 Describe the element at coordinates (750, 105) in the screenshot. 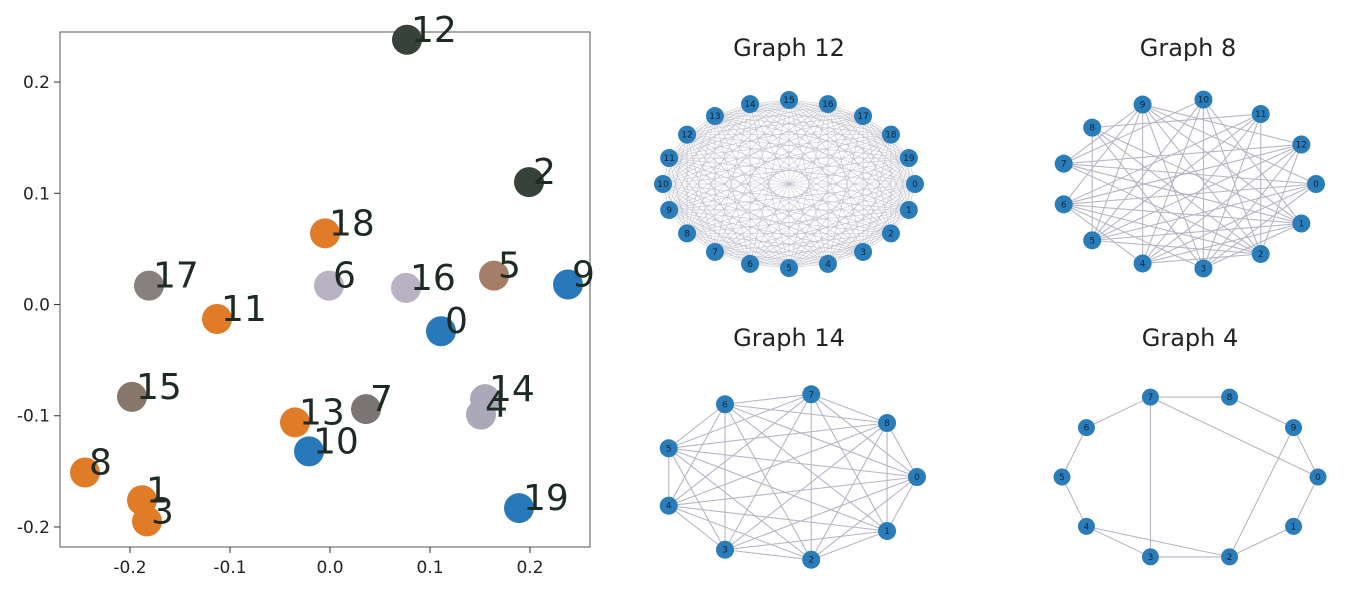

I see `graph-node-label: 14` at that location.